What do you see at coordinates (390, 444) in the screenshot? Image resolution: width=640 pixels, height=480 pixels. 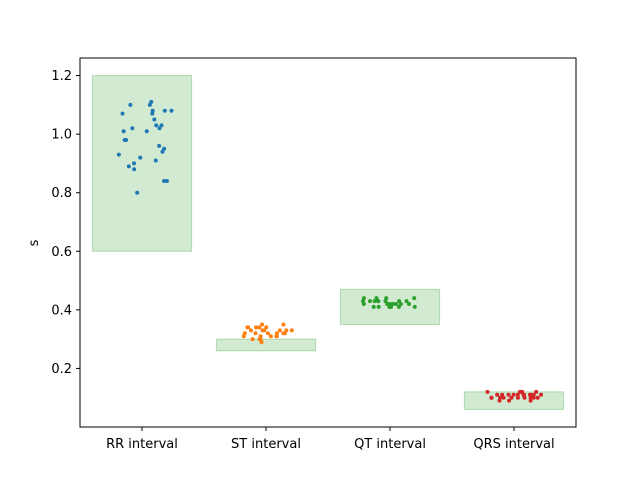 I see `x-tick-label: QT interval` at bounding box center [390, 444].